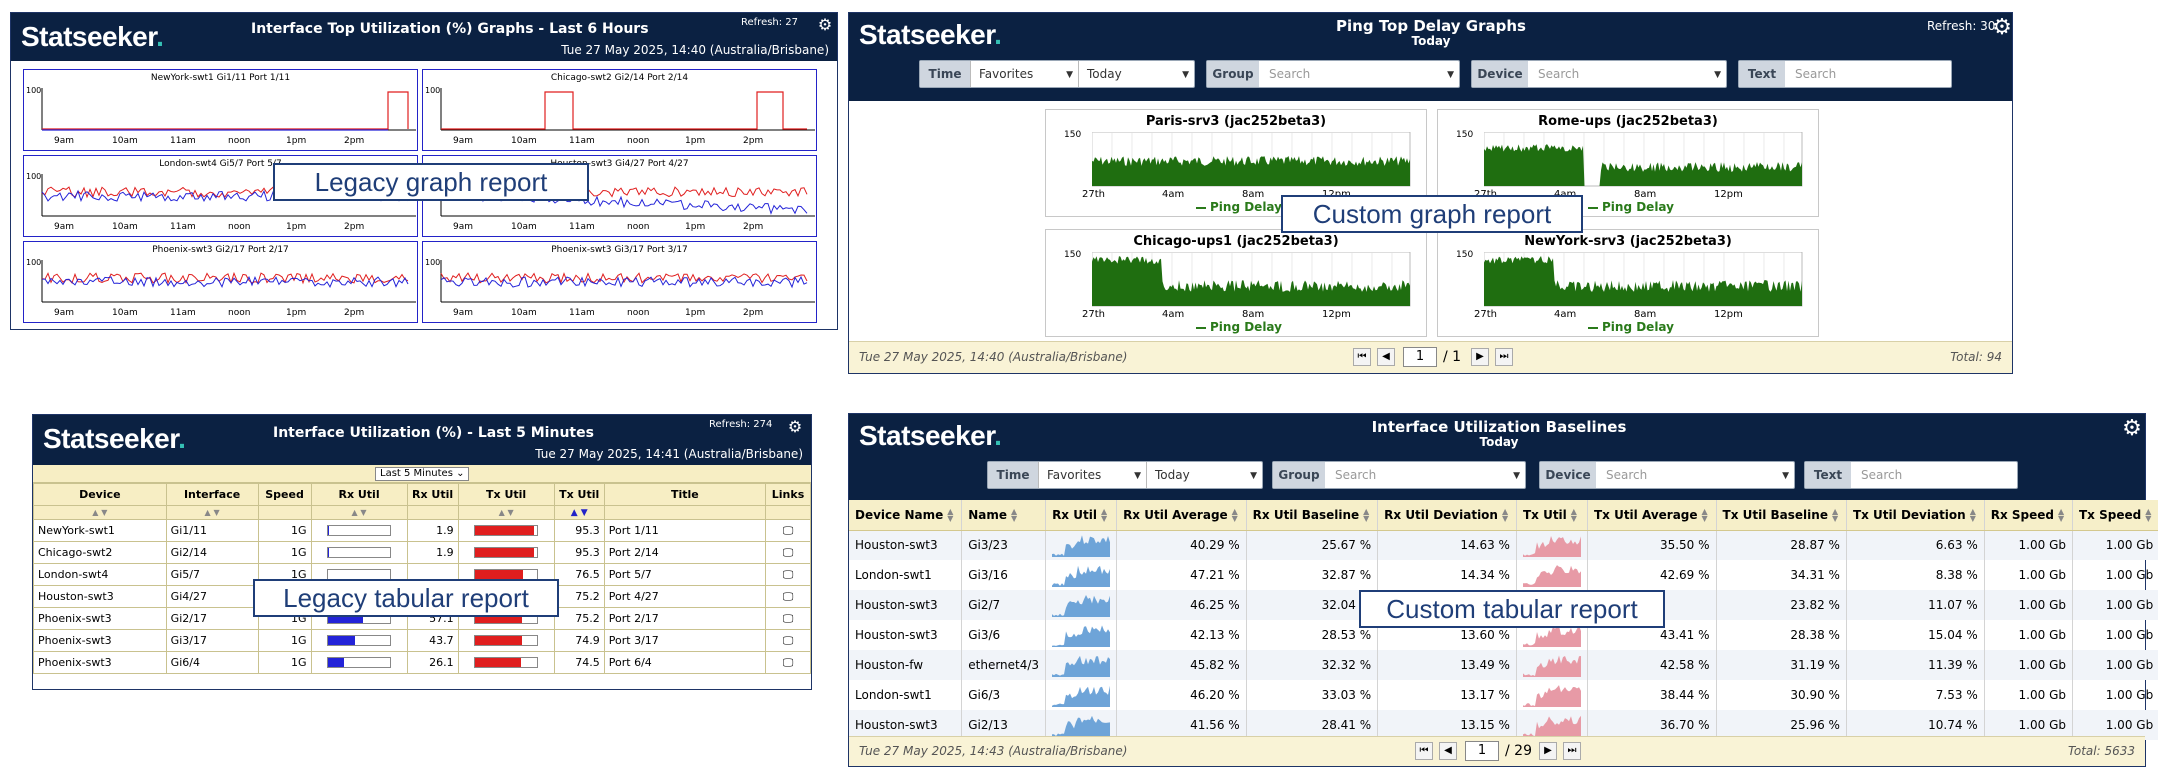 The height and width of the screenshot is (782, 2158). Describe the element at coordinates (1069, 75) in the screenshot. I see `chevron-down-icon: ▼` at that location.